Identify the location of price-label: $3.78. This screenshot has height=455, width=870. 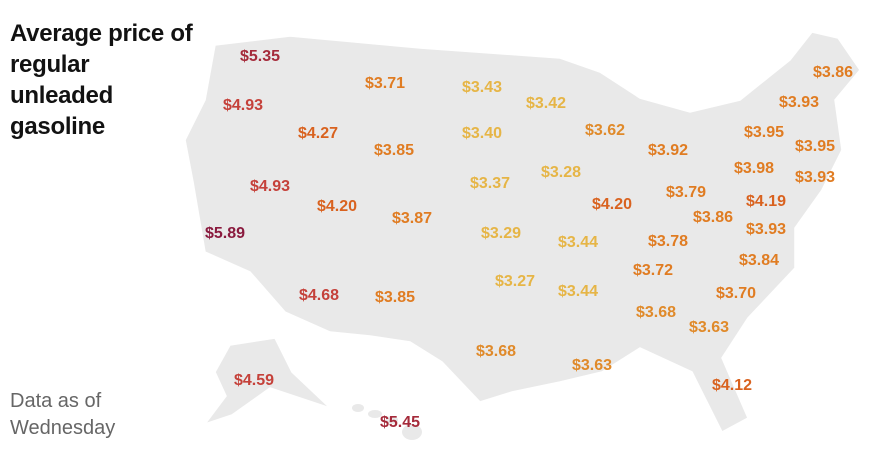
(668, 241).